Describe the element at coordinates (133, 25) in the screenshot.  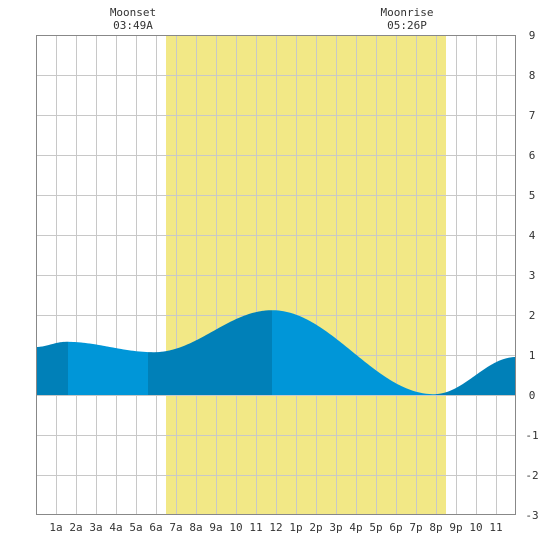
I see `moonset-time: 03:49A` at that location.